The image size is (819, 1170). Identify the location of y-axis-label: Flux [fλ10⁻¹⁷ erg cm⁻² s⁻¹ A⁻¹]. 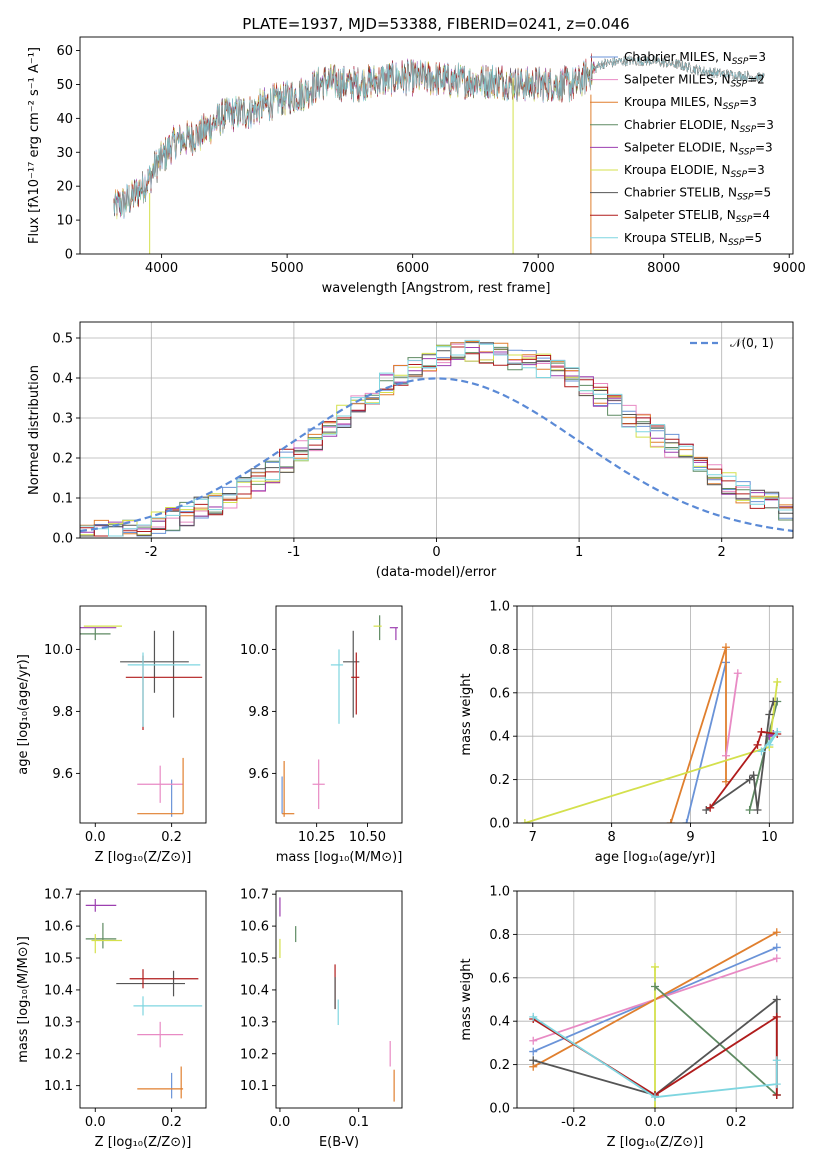
(34, 145).